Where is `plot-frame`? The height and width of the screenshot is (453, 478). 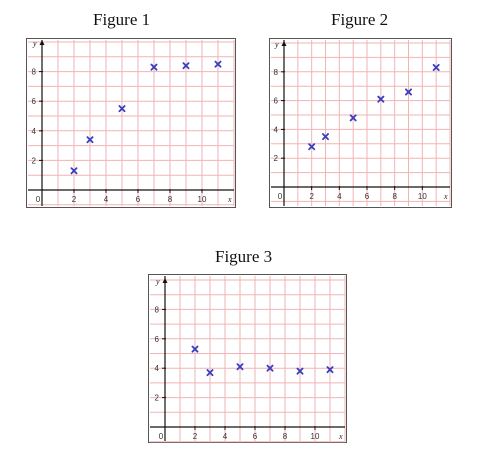 plot-frame is located at coordinates (360, 123).